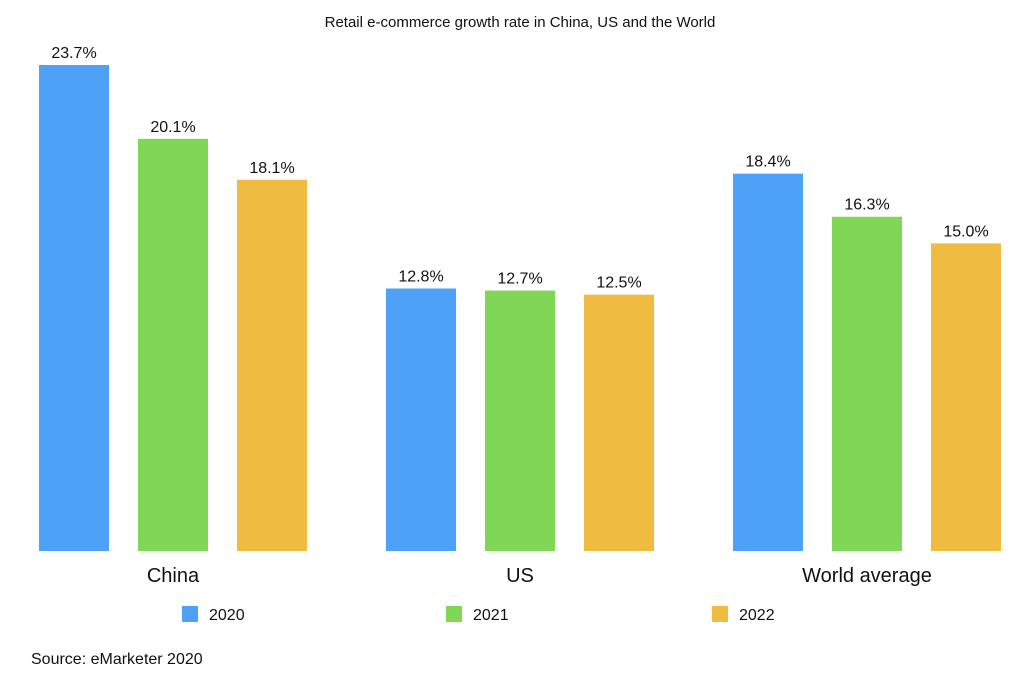  Describe the element at coordinates (520, 420) in the screenshot. I see `bar-us-2021` at that location.